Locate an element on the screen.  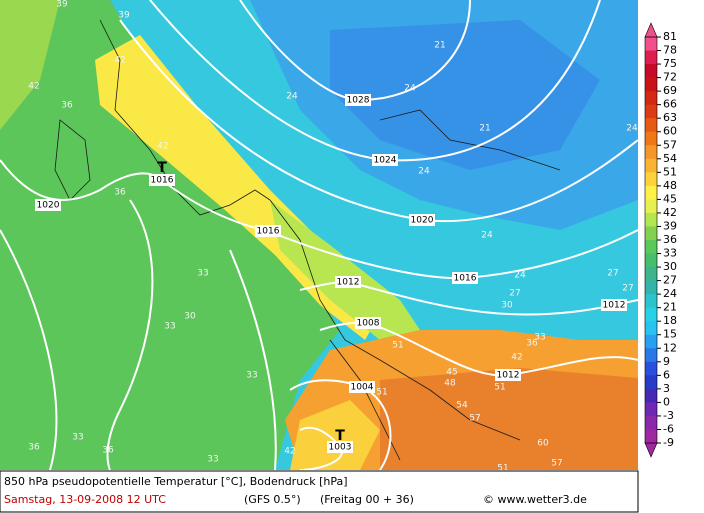
temperature-label: 60 is located at coordinates (543, 444).